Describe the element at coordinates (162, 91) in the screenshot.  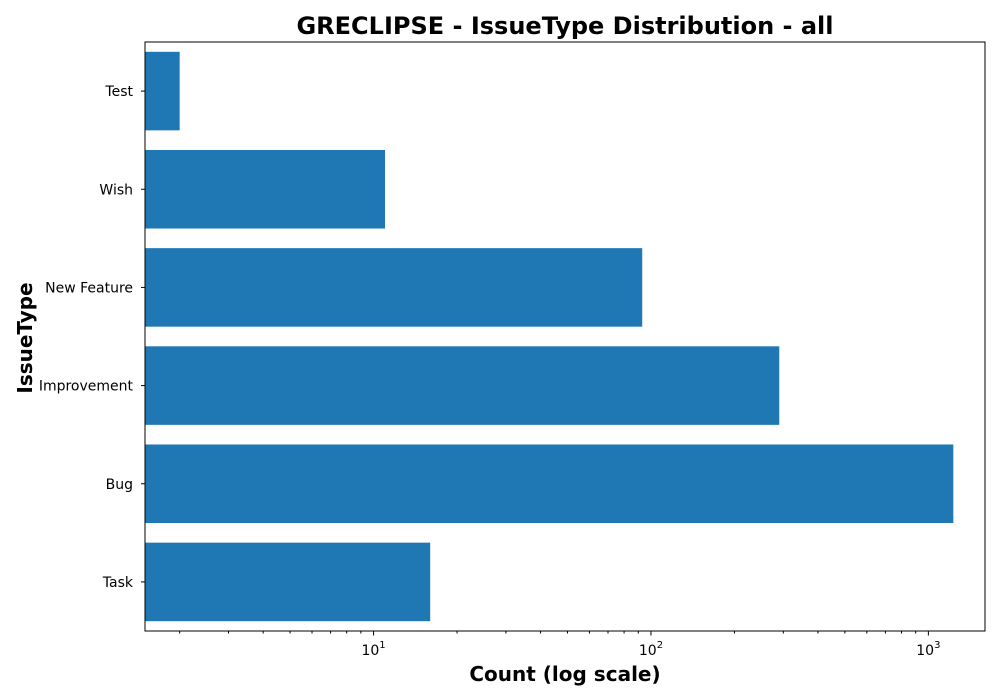
I see `bar-test` at that location.